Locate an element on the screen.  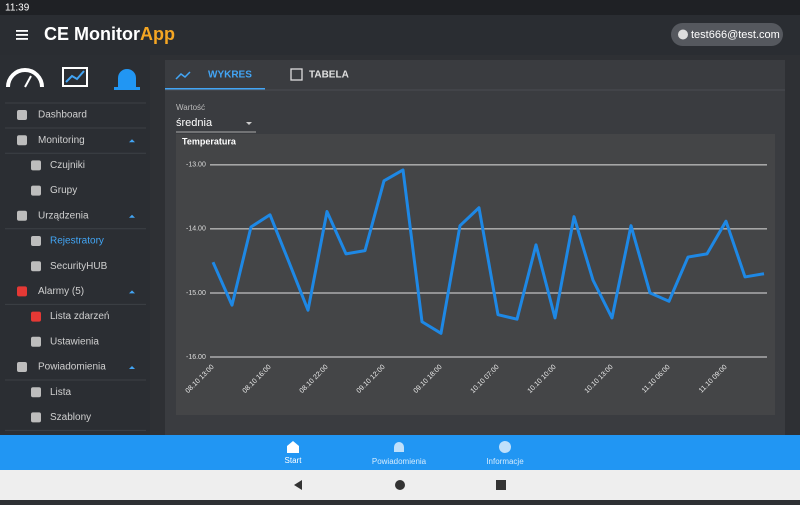
table-tab-icon is located at coordinates (296, 74).